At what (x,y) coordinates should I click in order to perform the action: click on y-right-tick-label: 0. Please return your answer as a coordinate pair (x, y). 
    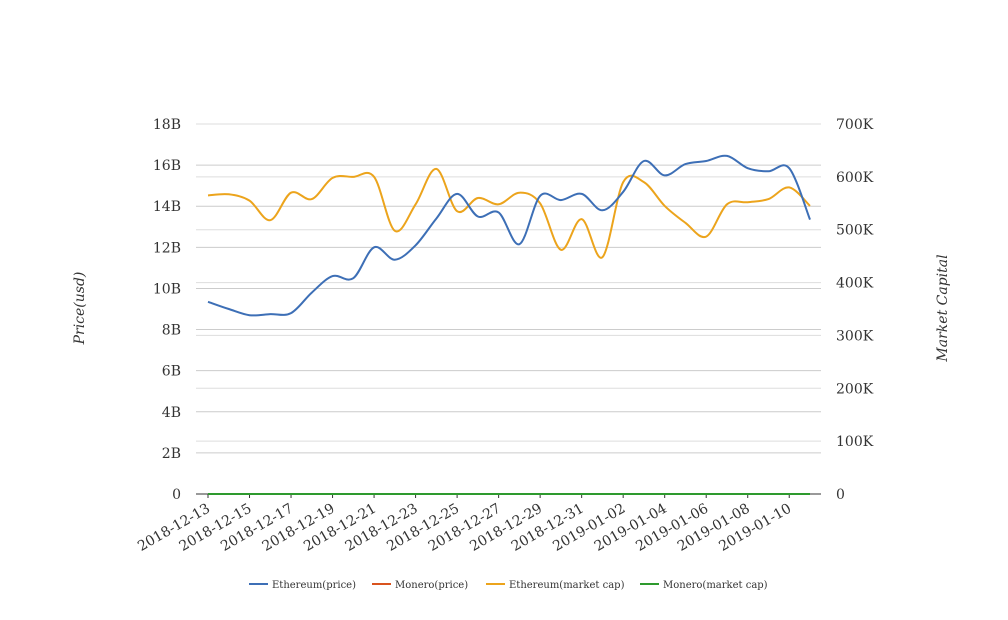
    Looking at the image, I should click on (840, 495).